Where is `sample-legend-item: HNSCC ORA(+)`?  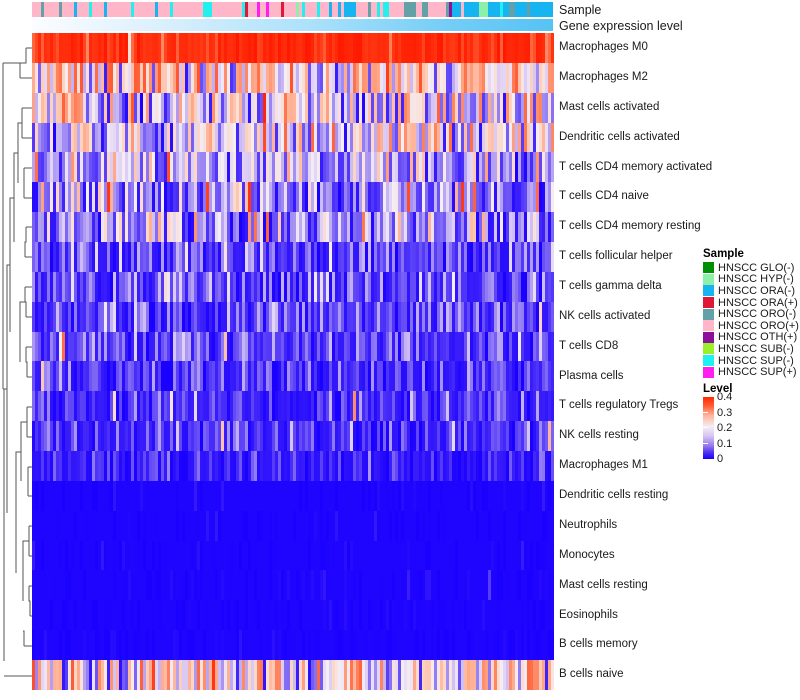 sample-legend-item: HNSCC ORA(+) is located at coordinates (750, 303).